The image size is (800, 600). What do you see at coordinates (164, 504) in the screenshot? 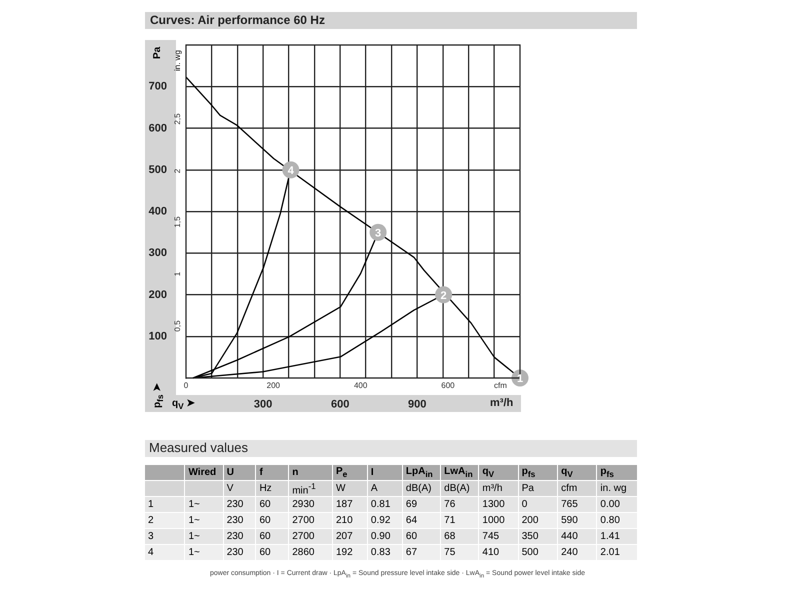
I see `text: 1` at bounding box center [164, 504].